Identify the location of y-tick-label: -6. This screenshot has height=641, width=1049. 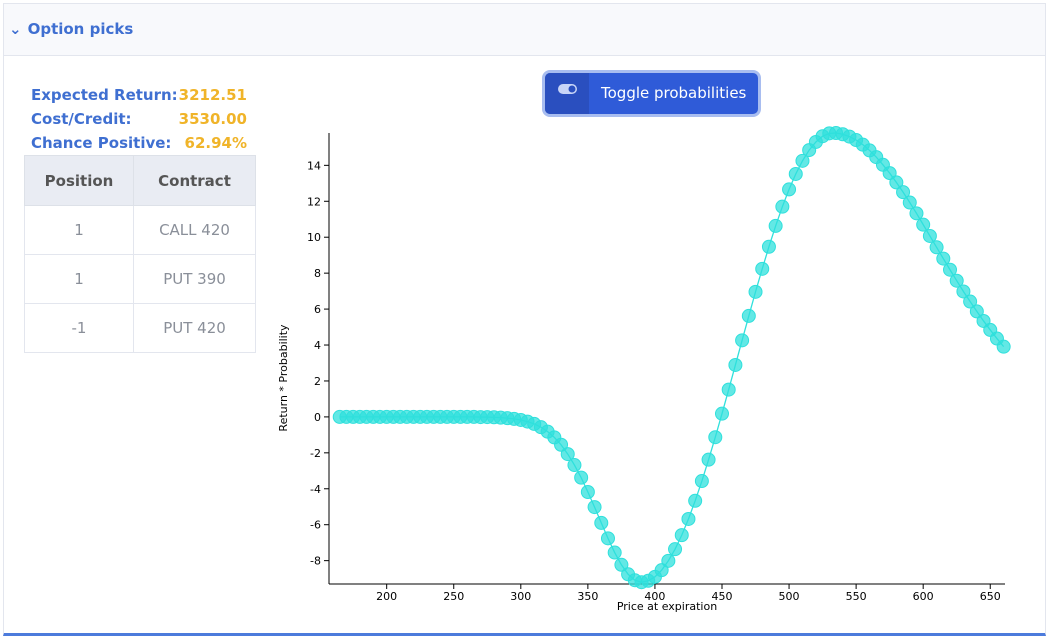
(315, 525).